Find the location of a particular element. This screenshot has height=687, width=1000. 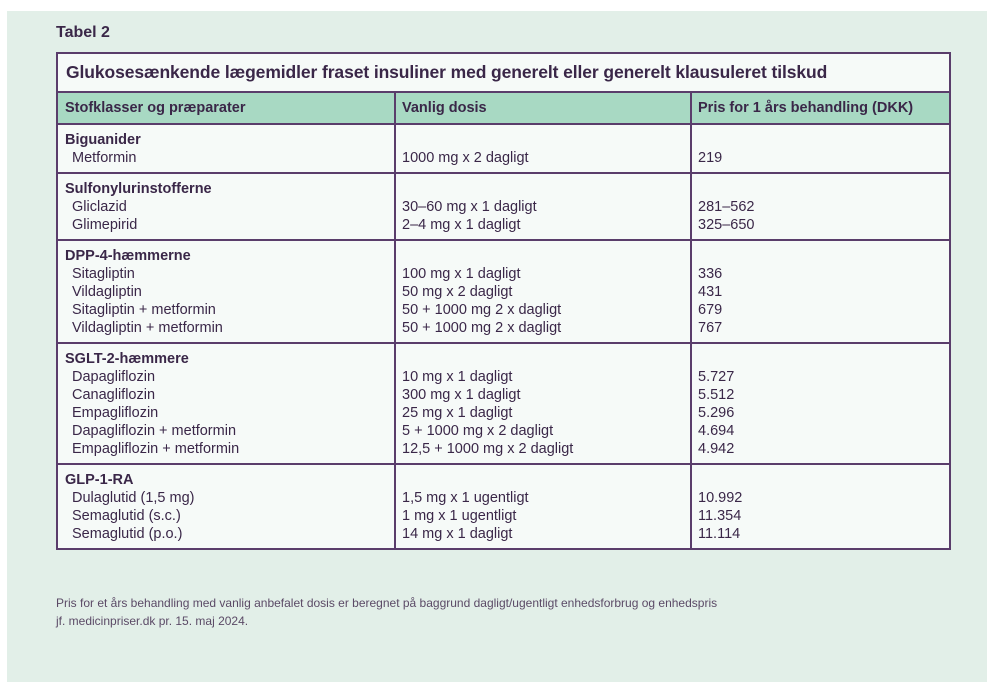

dose-cell: 1000 mg x 2 dagligt is located at coordinates (544, 148).